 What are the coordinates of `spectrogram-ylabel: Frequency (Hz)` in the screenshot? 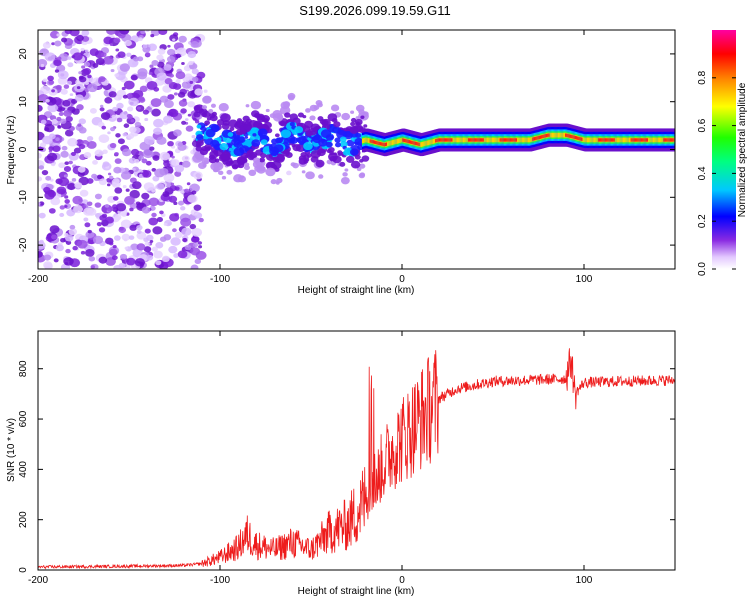 It's located at (11, 150).